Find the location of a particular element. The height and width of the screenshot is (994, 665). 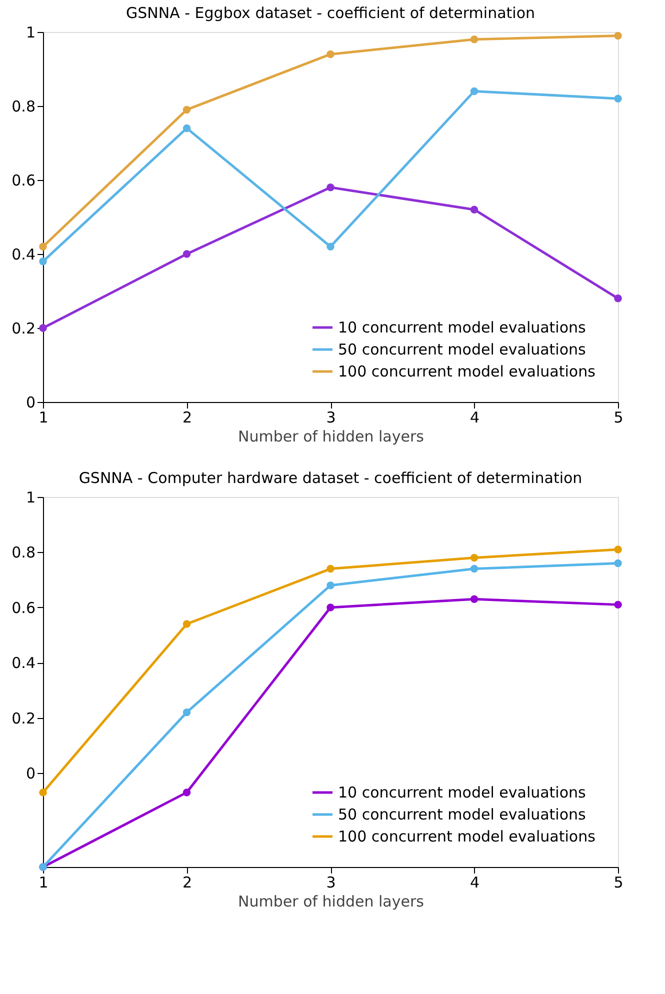

chart-title: GSNNA - Computer hardware dataset - coefficient of determination is located at coordinates (330, 478).